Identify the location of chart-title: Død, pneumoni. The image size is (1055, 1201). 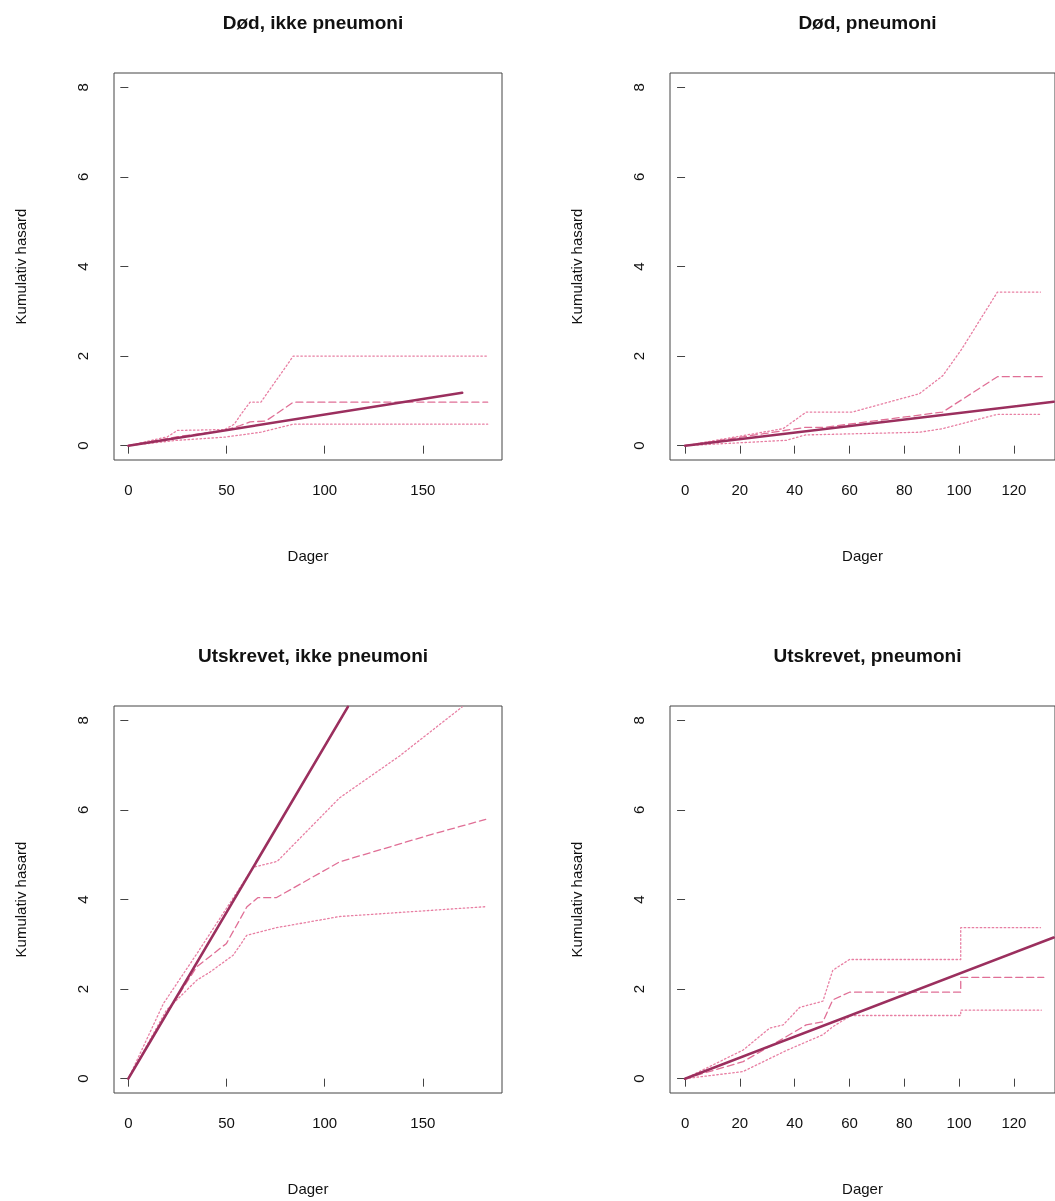
(867, 22).